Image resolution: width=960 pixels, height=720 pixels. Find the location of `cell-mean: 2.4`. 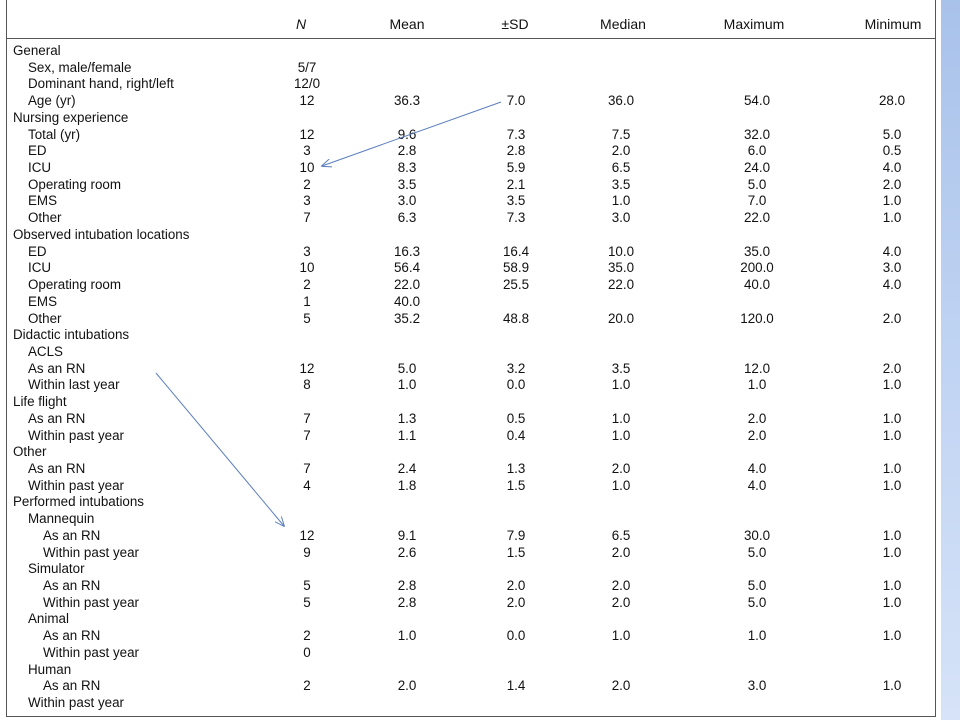

cell-mean: 2.4 is located at coordinates (407, 468).